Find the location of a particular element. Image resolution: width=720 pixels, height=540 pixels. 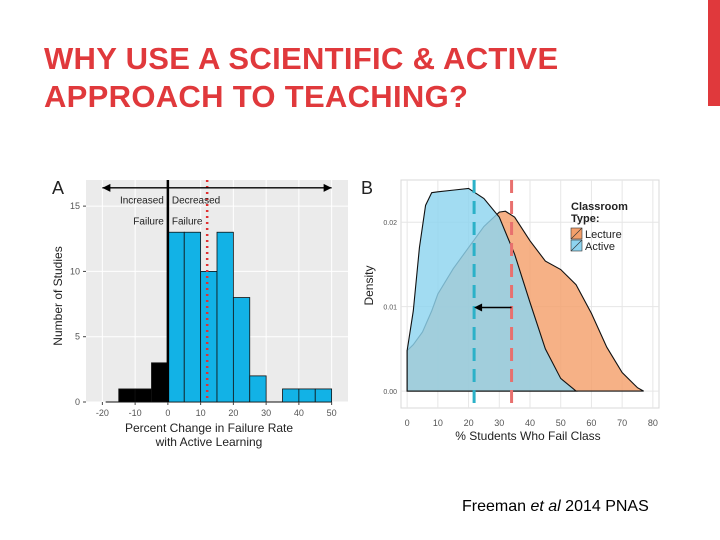

panel-label-b: B is located at coordinates (367, 188).